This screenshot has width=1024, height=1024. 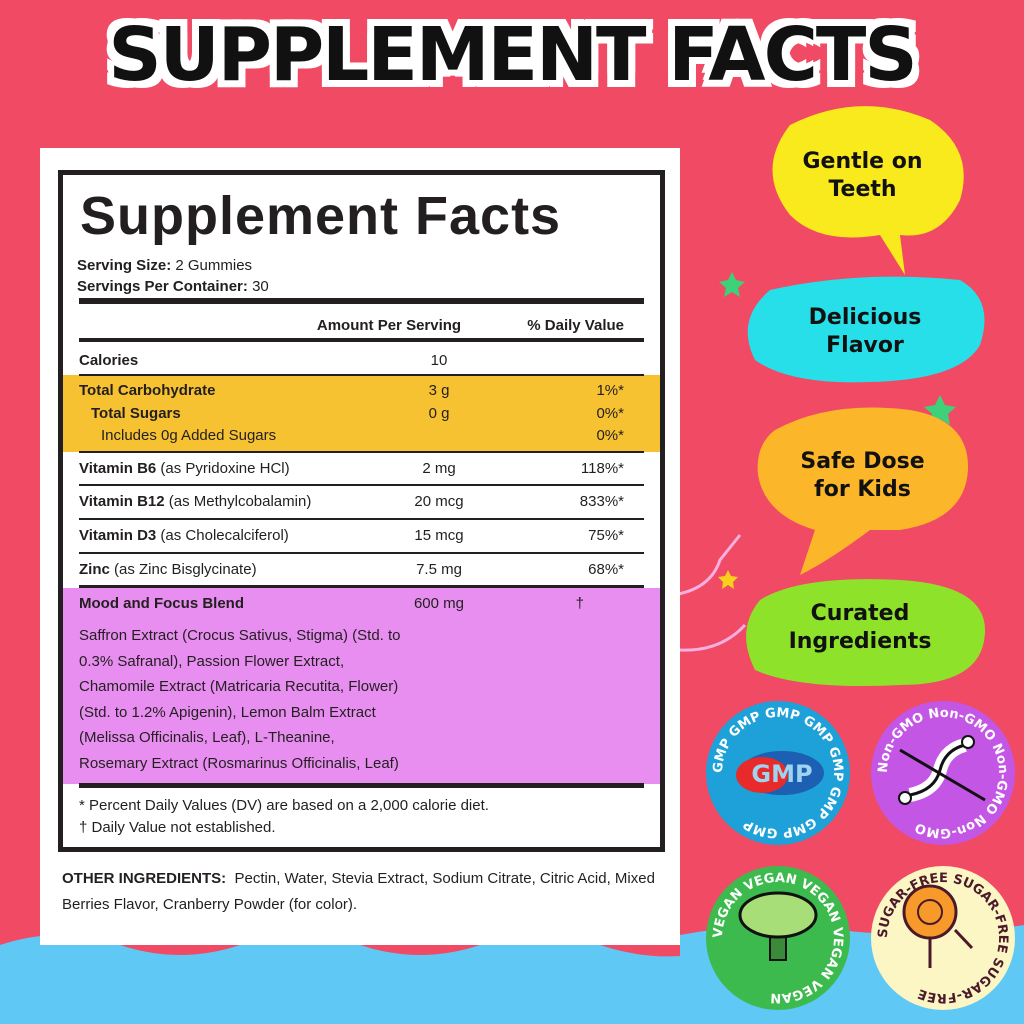 What do you see at coordinates (781, 774) in the screenshot?
I see `svg-text: GMP` at bounding box center [781, 774].